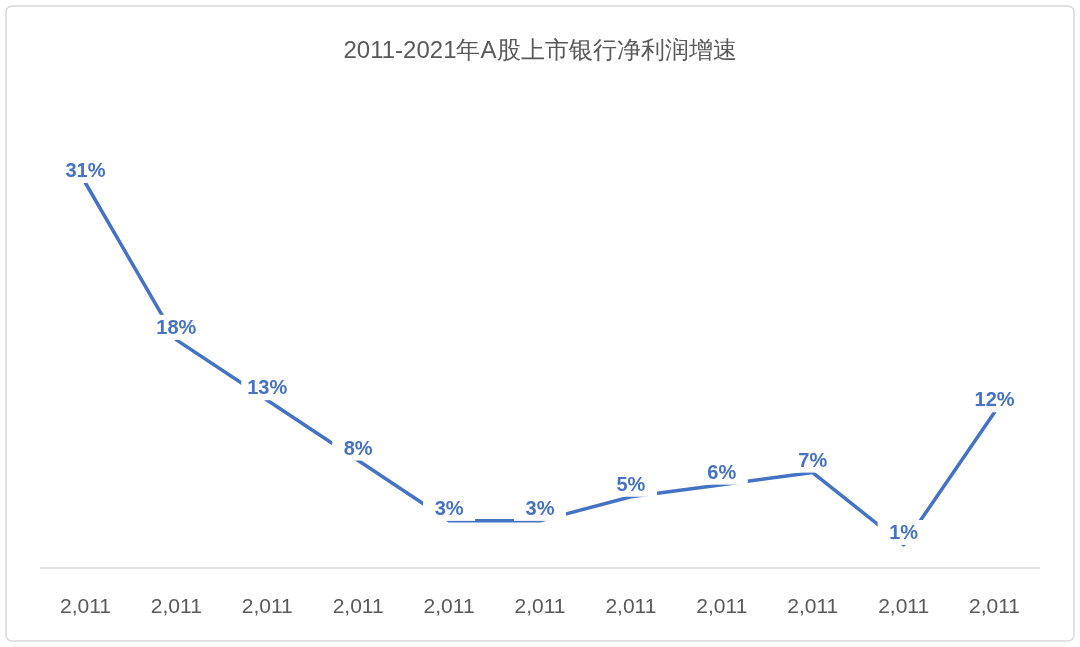  What do you see at coordinates (722, 471) in the screenshot?
I see `data-label: 6%` at bounding box center [722, 471].